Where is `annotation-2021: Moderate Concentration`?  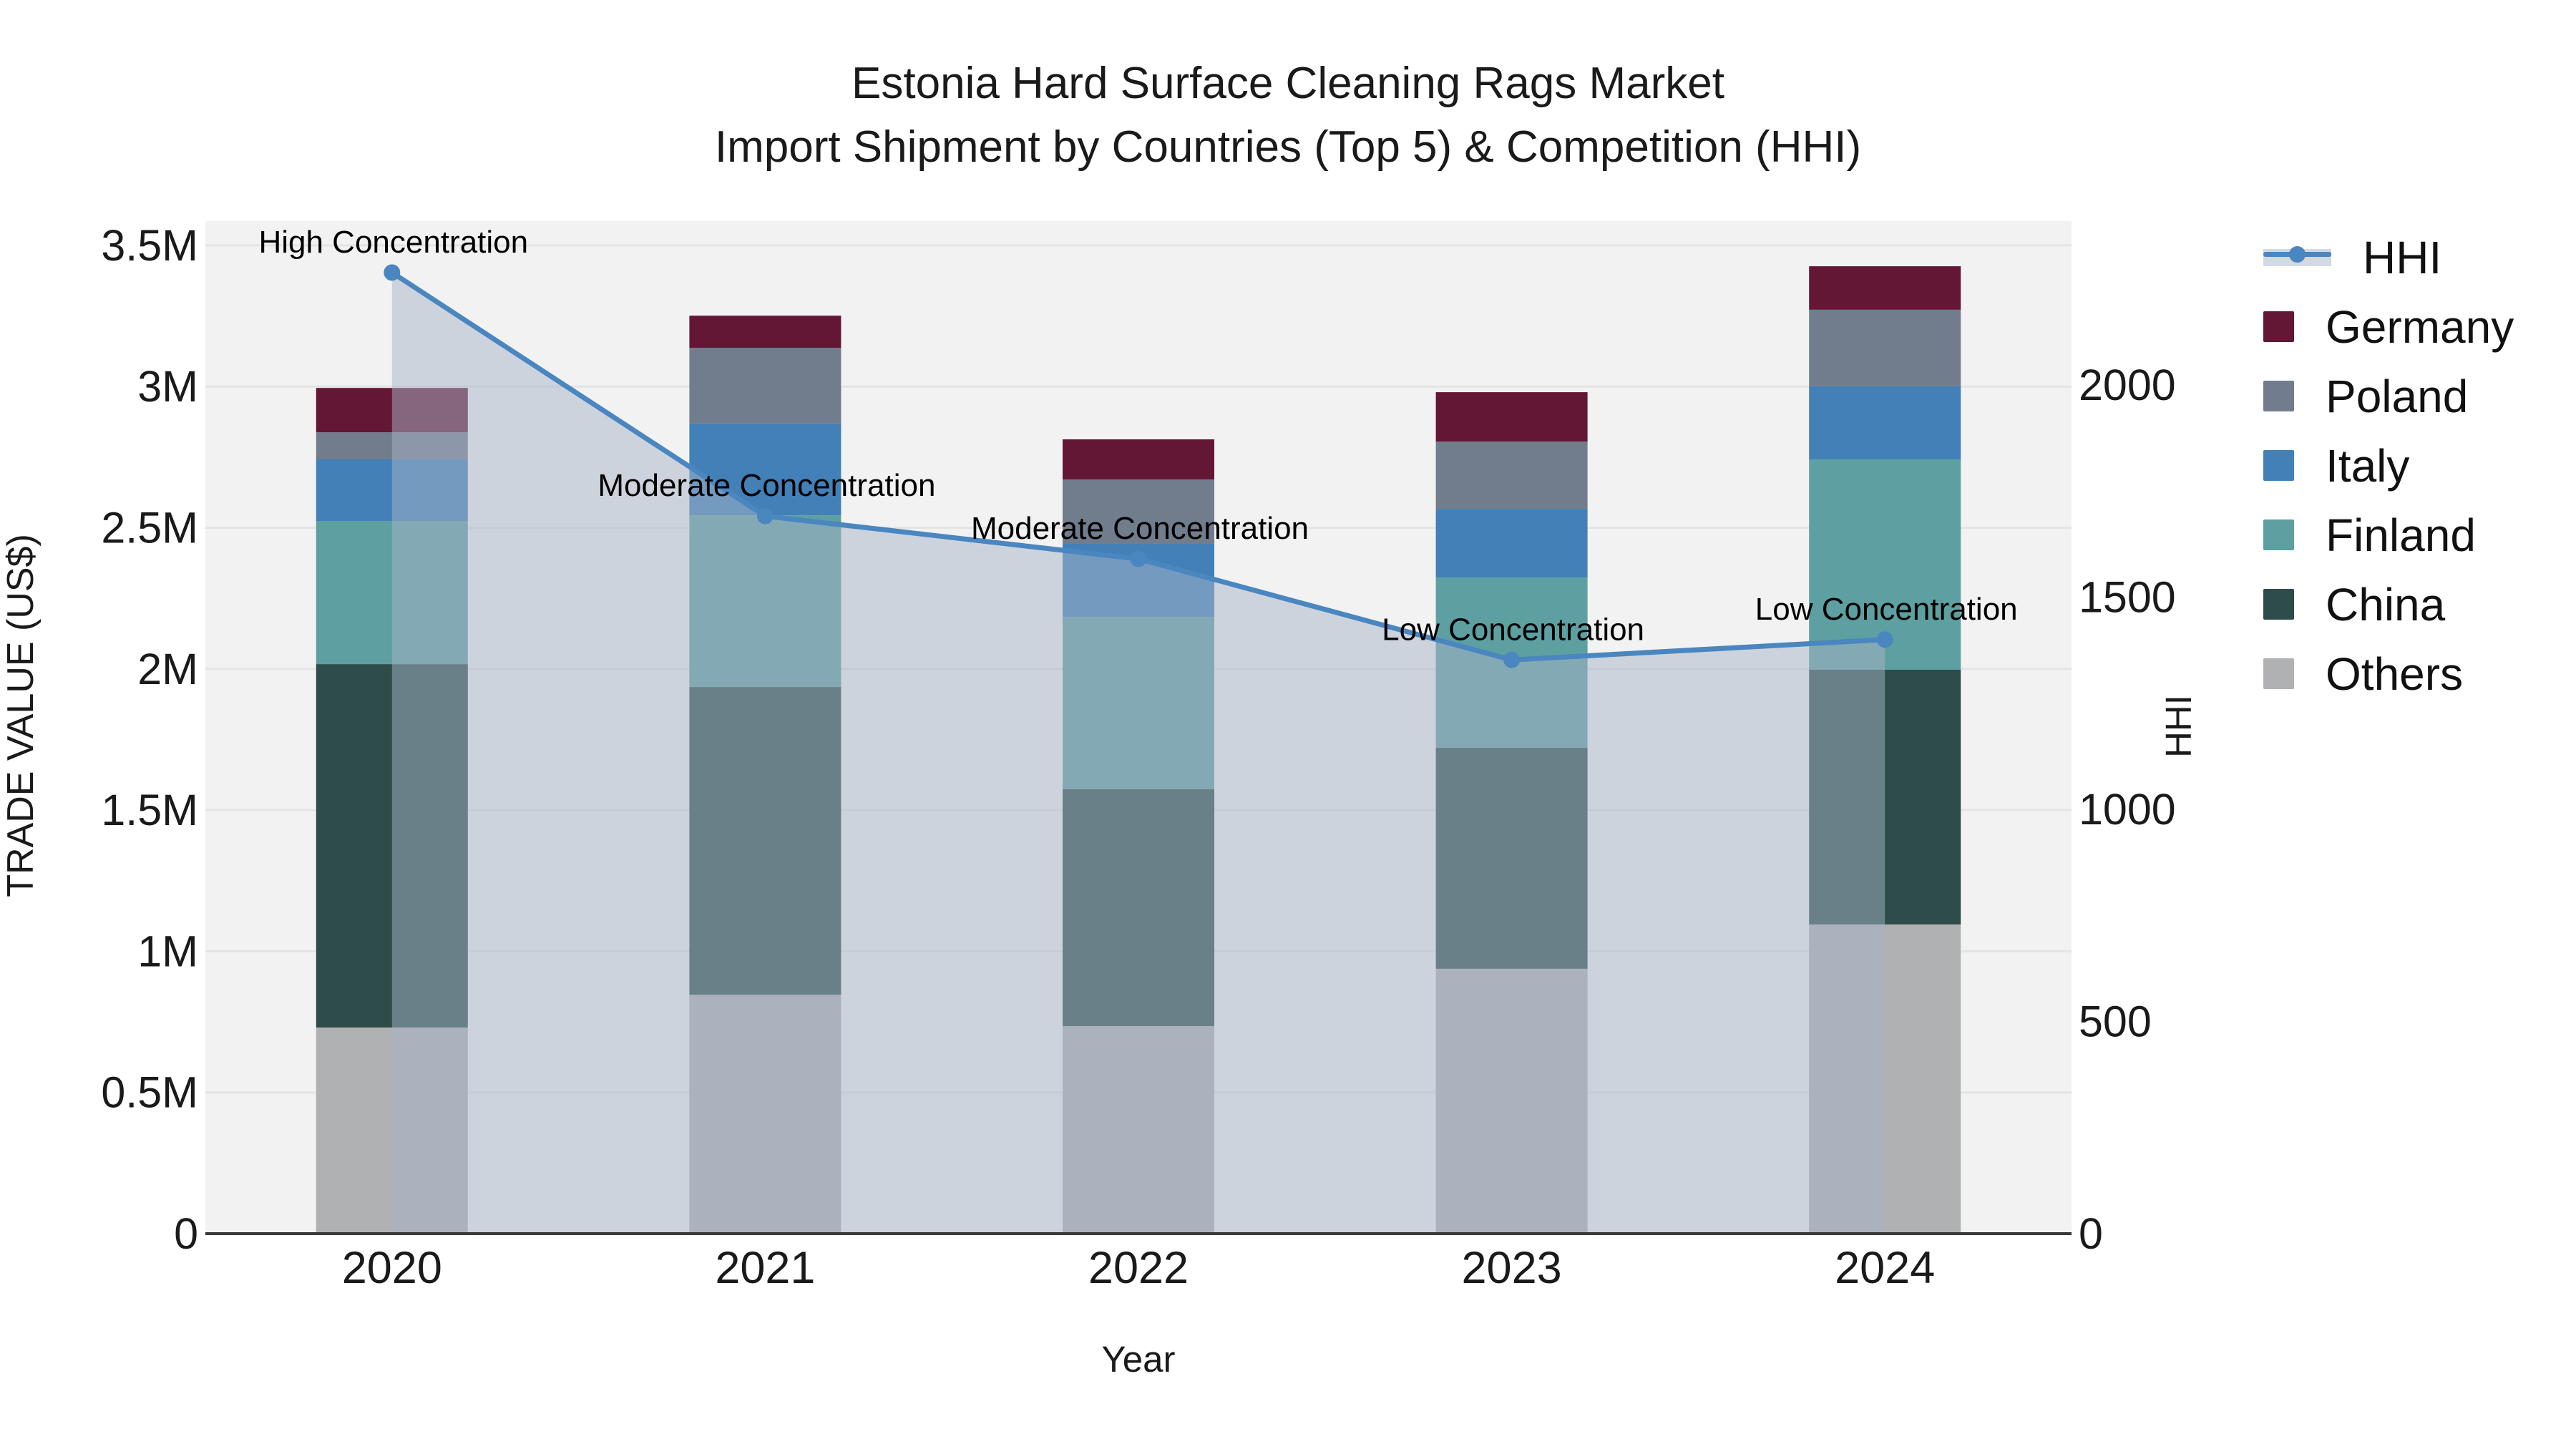 annotation-2021: Moderate Concentration is located at coordinates (766, 485).